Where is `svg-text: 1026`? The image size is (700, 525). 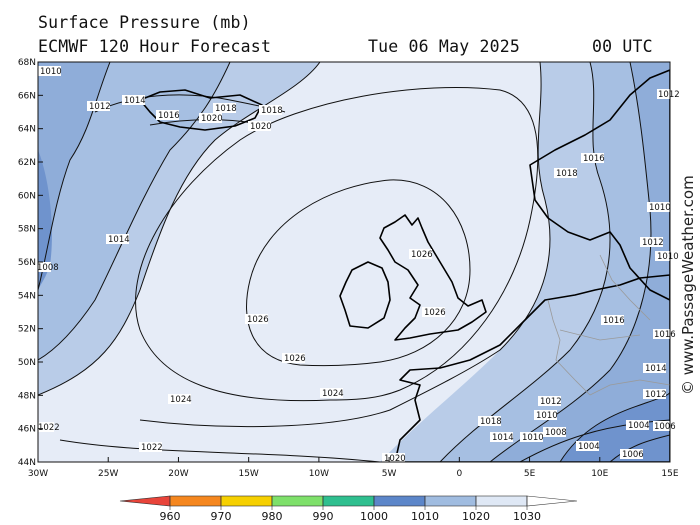
svg-text: 1026 is located at coordinates (295, 359).